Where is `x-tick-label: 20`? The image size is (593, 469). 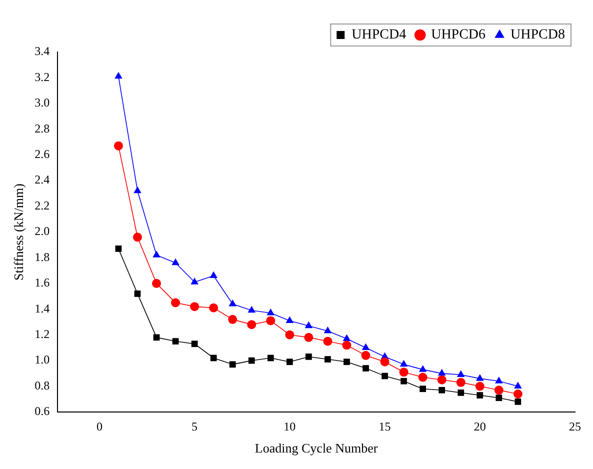
x-tick-label: 20 is located at coordinates (480, 426).